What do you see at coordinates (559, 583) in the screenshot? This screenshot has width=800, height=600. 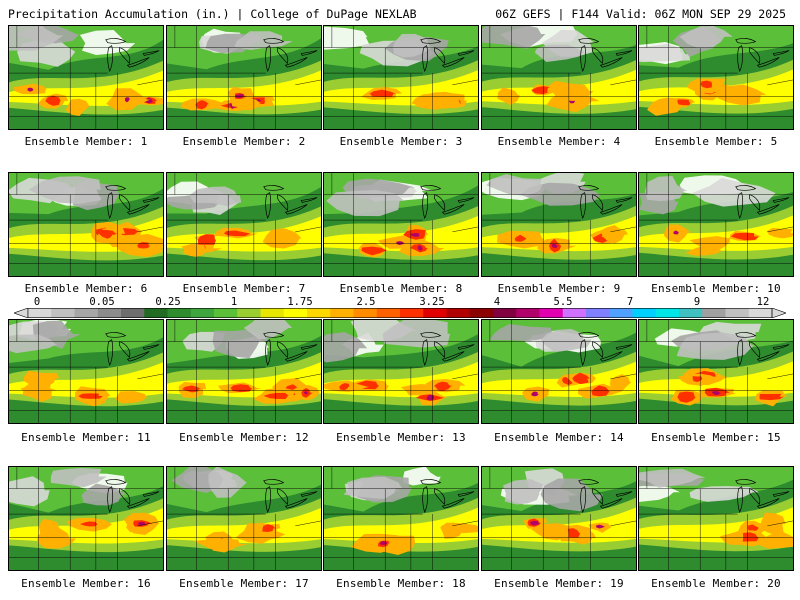 I see `ensemble-member-label: Ensemble Member: 19` at bounding box center [559, 583].